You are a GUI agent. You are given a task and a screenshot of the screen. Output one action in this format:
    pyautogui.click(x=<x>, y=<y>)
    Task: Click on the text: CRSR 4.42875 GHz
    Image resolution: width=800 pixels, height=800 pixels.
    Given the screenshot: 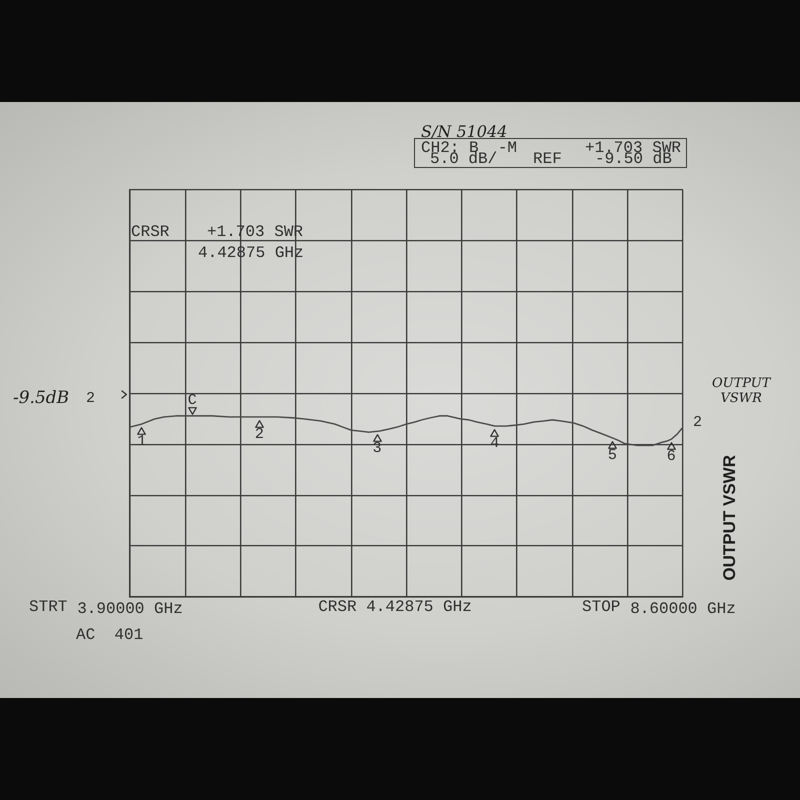 What is the action you would take?
    pyautogui.click(x=395, y=607)
    